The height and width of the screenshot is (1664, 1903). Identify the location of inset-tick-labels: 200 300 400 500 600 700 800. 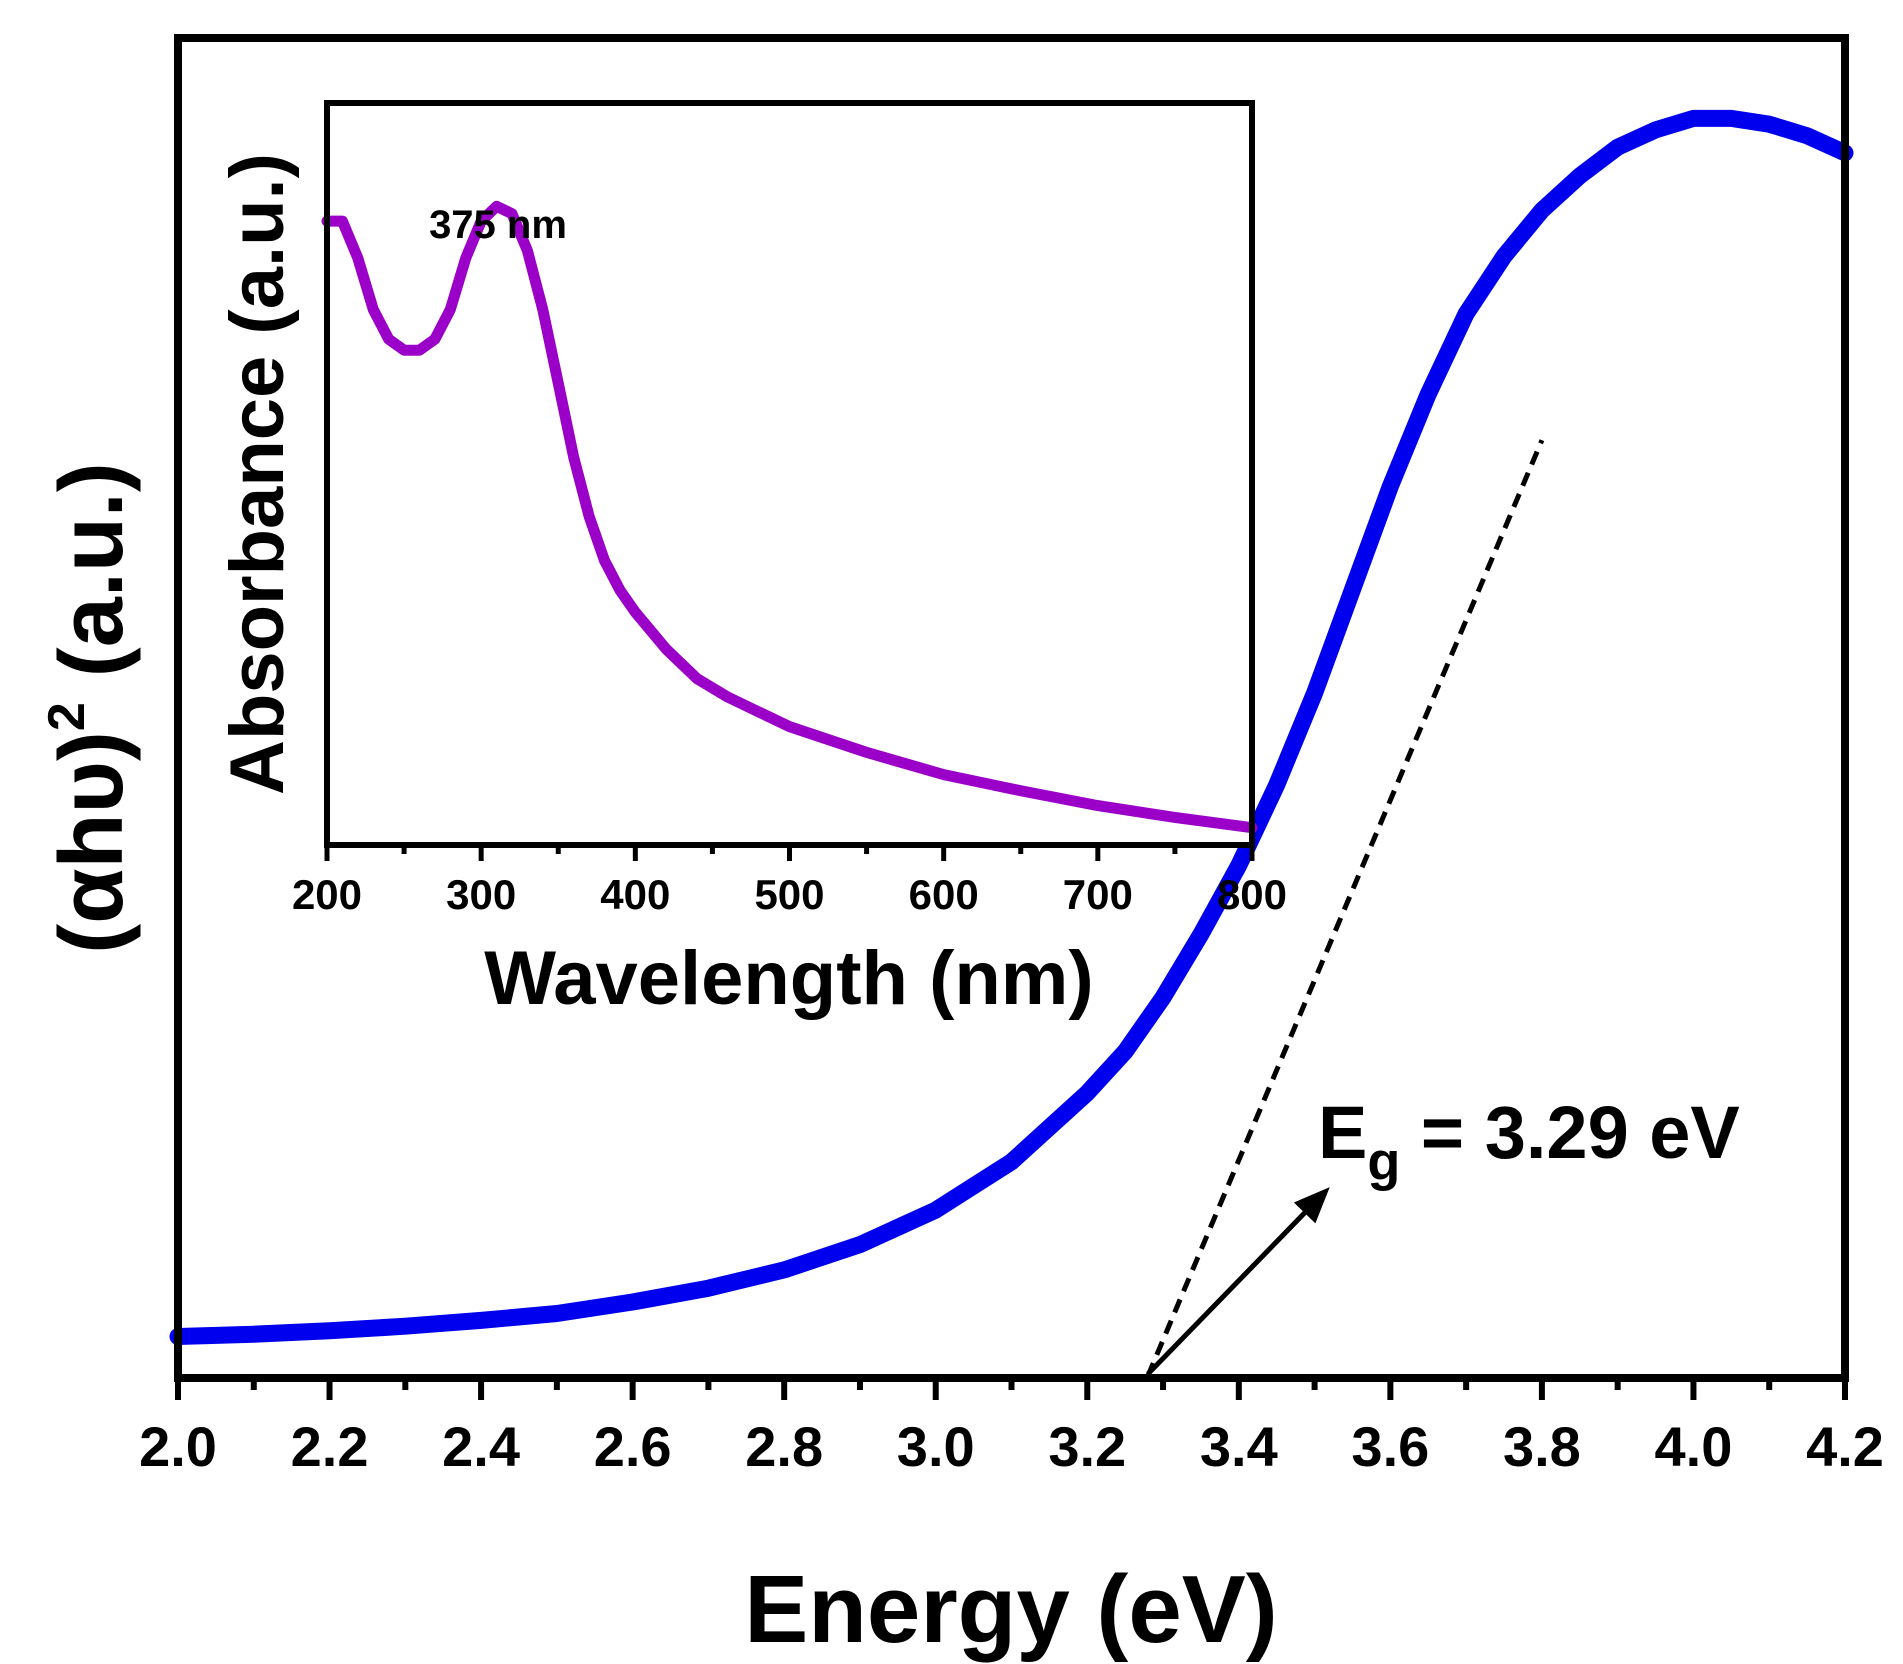
(789, 894).